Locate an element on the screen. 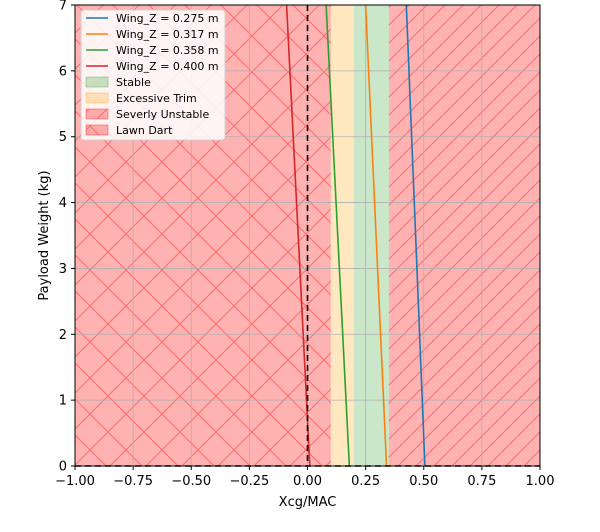 The image size is (600, 532). y-tick-label: 1 is located at coordinates (63, 401).